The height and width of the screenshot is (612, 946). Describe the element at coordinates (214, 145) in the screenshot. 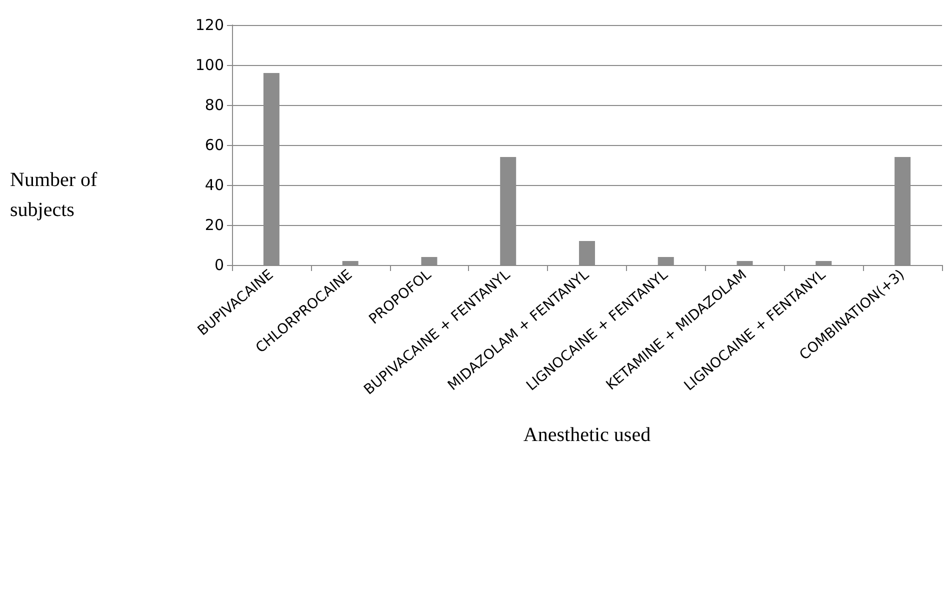

I see `y-tick-label: 60` at that location.